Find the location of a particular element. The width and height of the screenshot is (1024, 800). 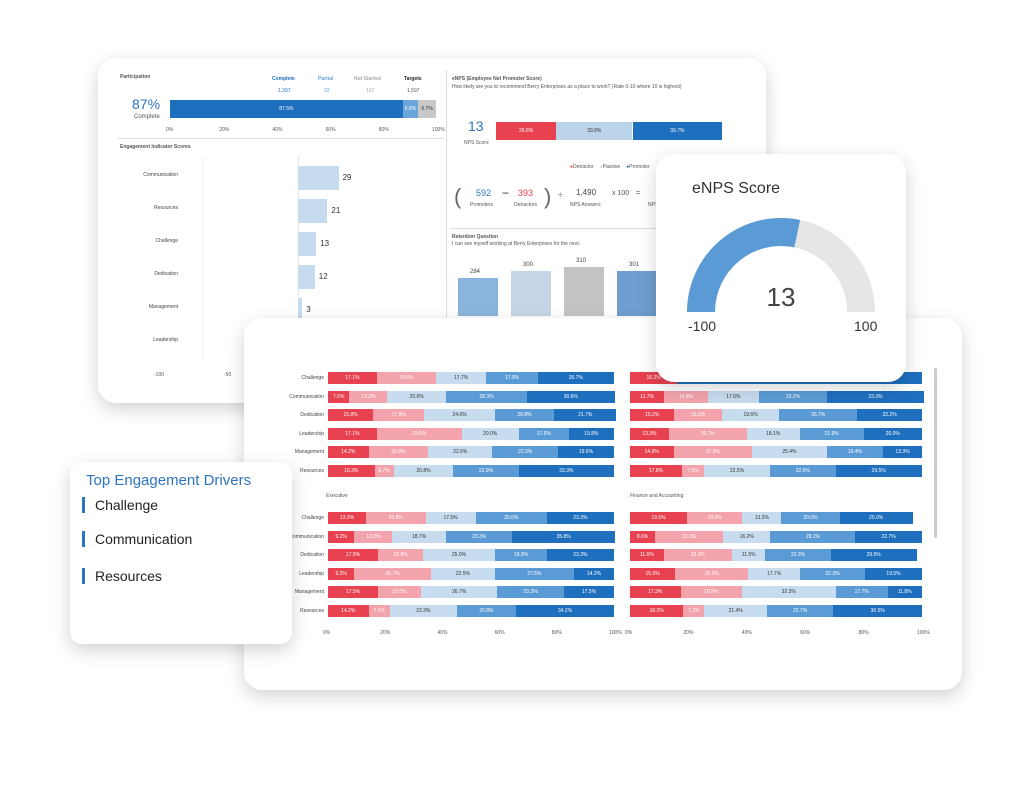

stack-segment: 22.9% is located at coordinates (486, 470).